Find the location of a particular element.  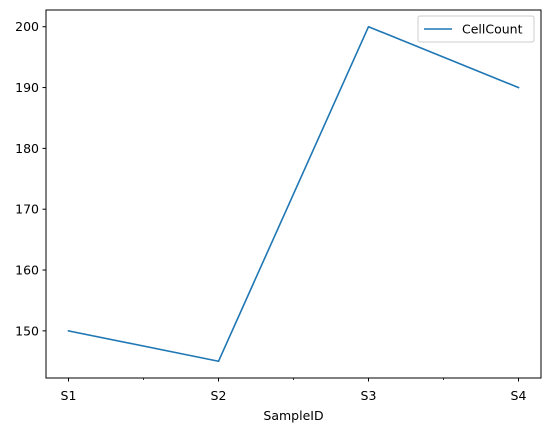

x-tick-label: S4 is located at coordinates (519, 395).